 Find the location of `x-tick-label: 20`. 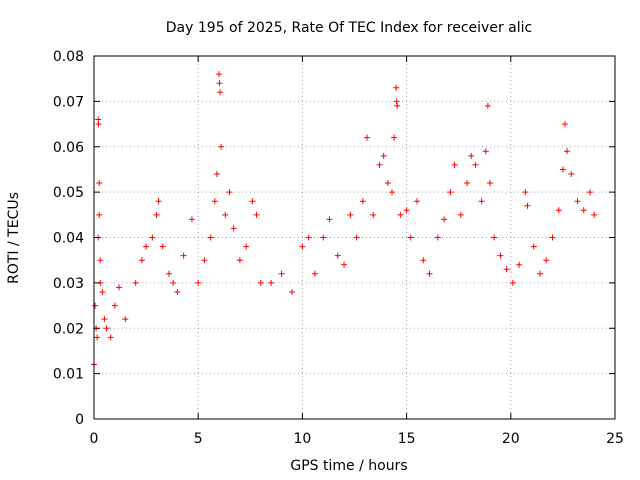

x-tick-label: 20 is located at coordinates (511, 439).